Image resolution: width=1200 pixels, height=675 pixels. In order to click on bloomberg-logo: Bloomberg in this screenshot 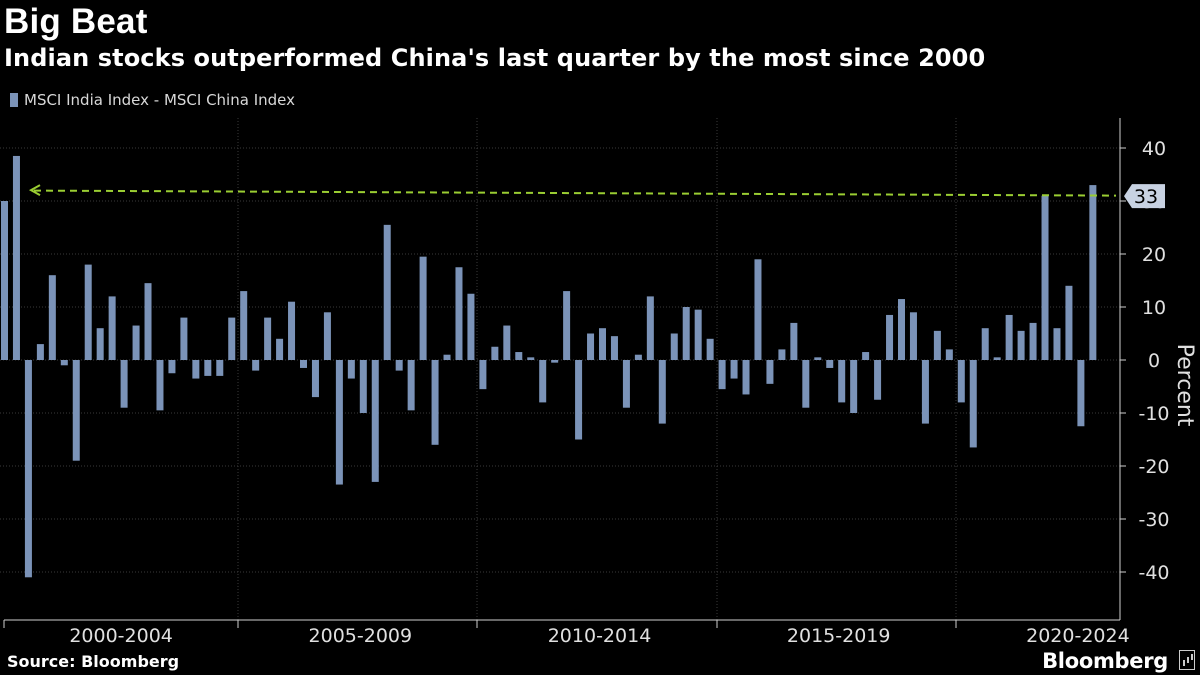, I will do `click(1105, 661)`.